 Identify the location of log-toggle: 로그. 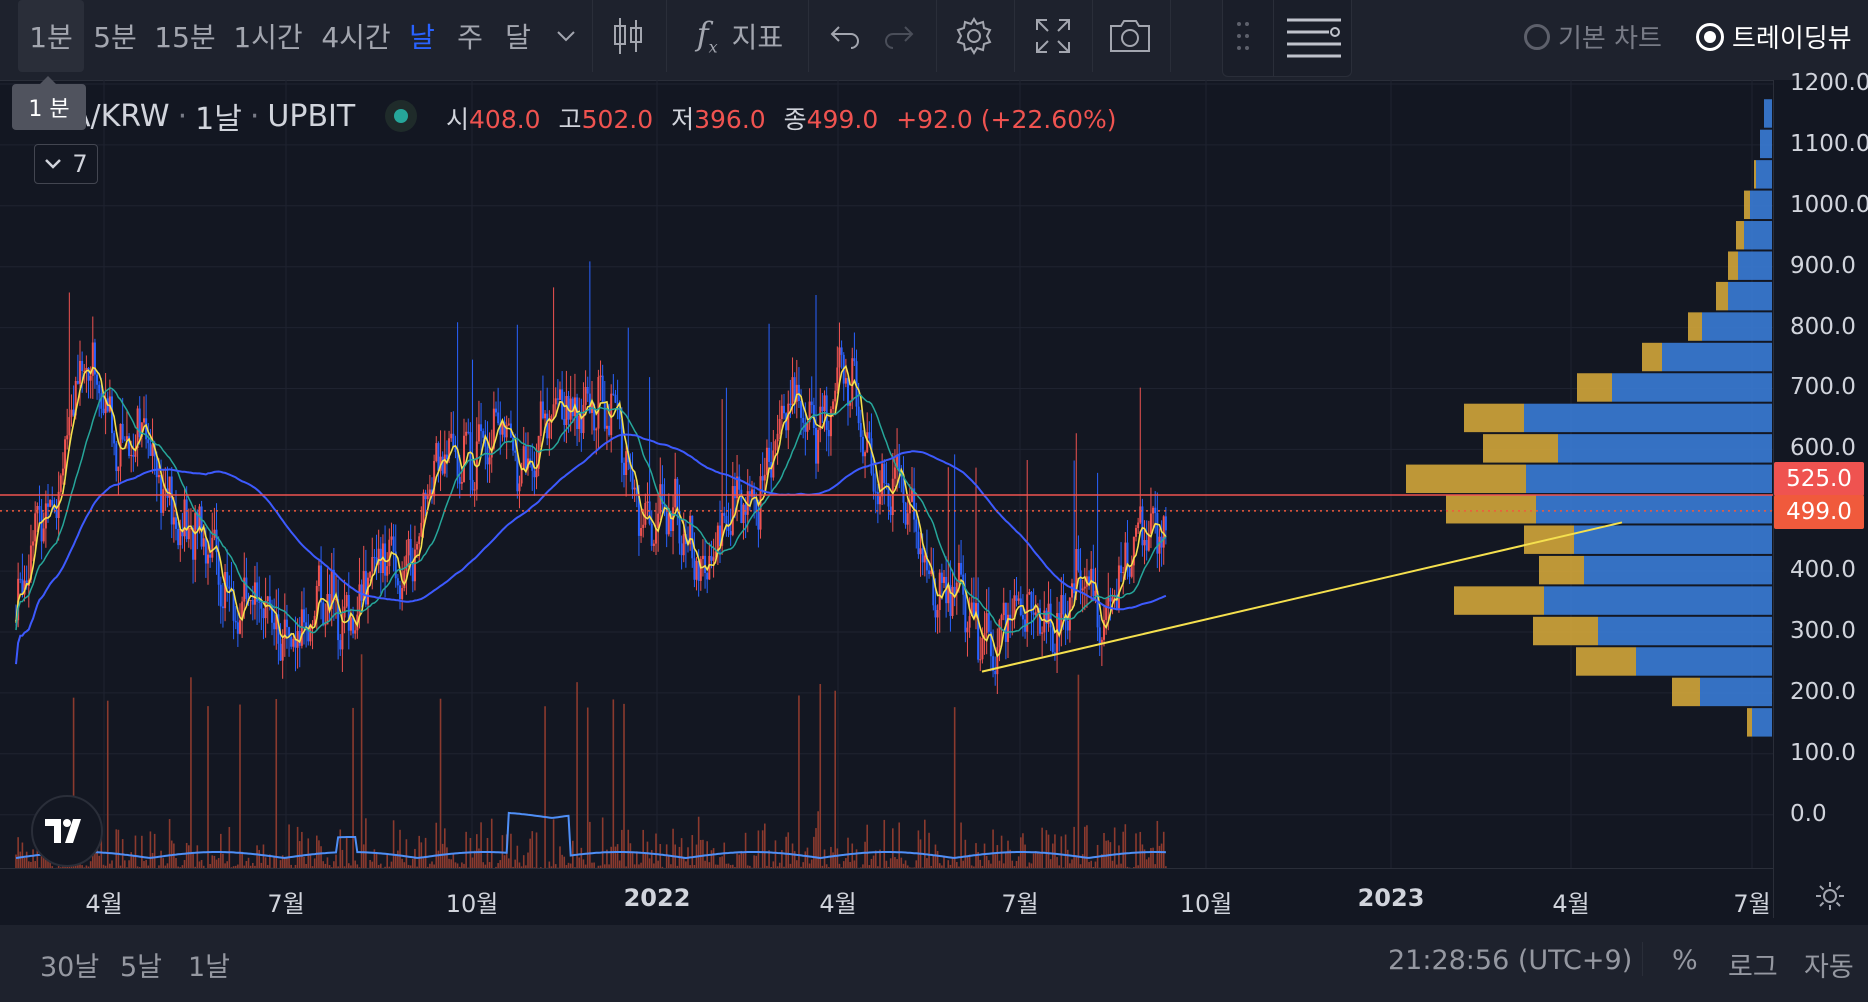
(1753, 967).